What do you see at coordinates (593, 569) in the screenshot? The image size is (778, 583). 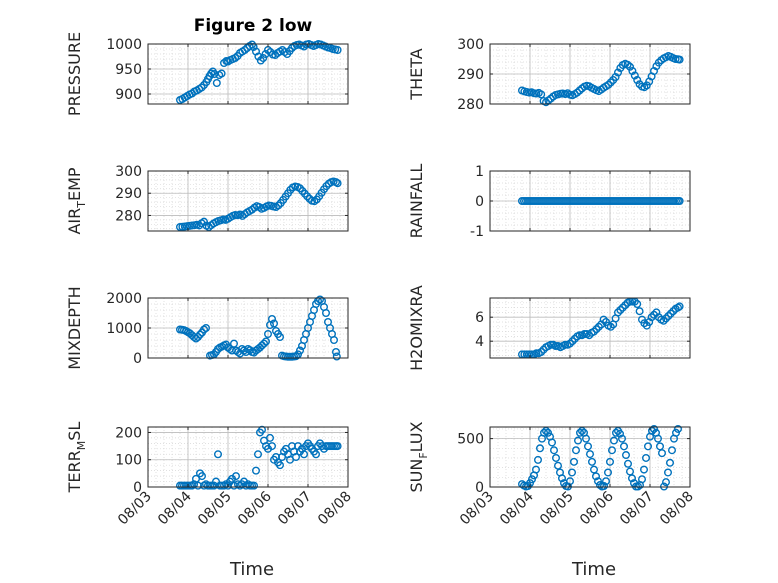 I see `x-axis-label-right: Time` at bounding box center [593, 569].